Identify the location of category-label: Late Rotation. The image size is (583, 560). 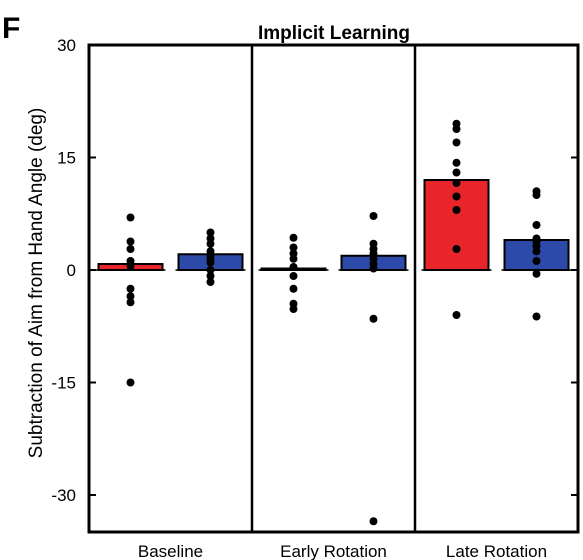
(496, 551).